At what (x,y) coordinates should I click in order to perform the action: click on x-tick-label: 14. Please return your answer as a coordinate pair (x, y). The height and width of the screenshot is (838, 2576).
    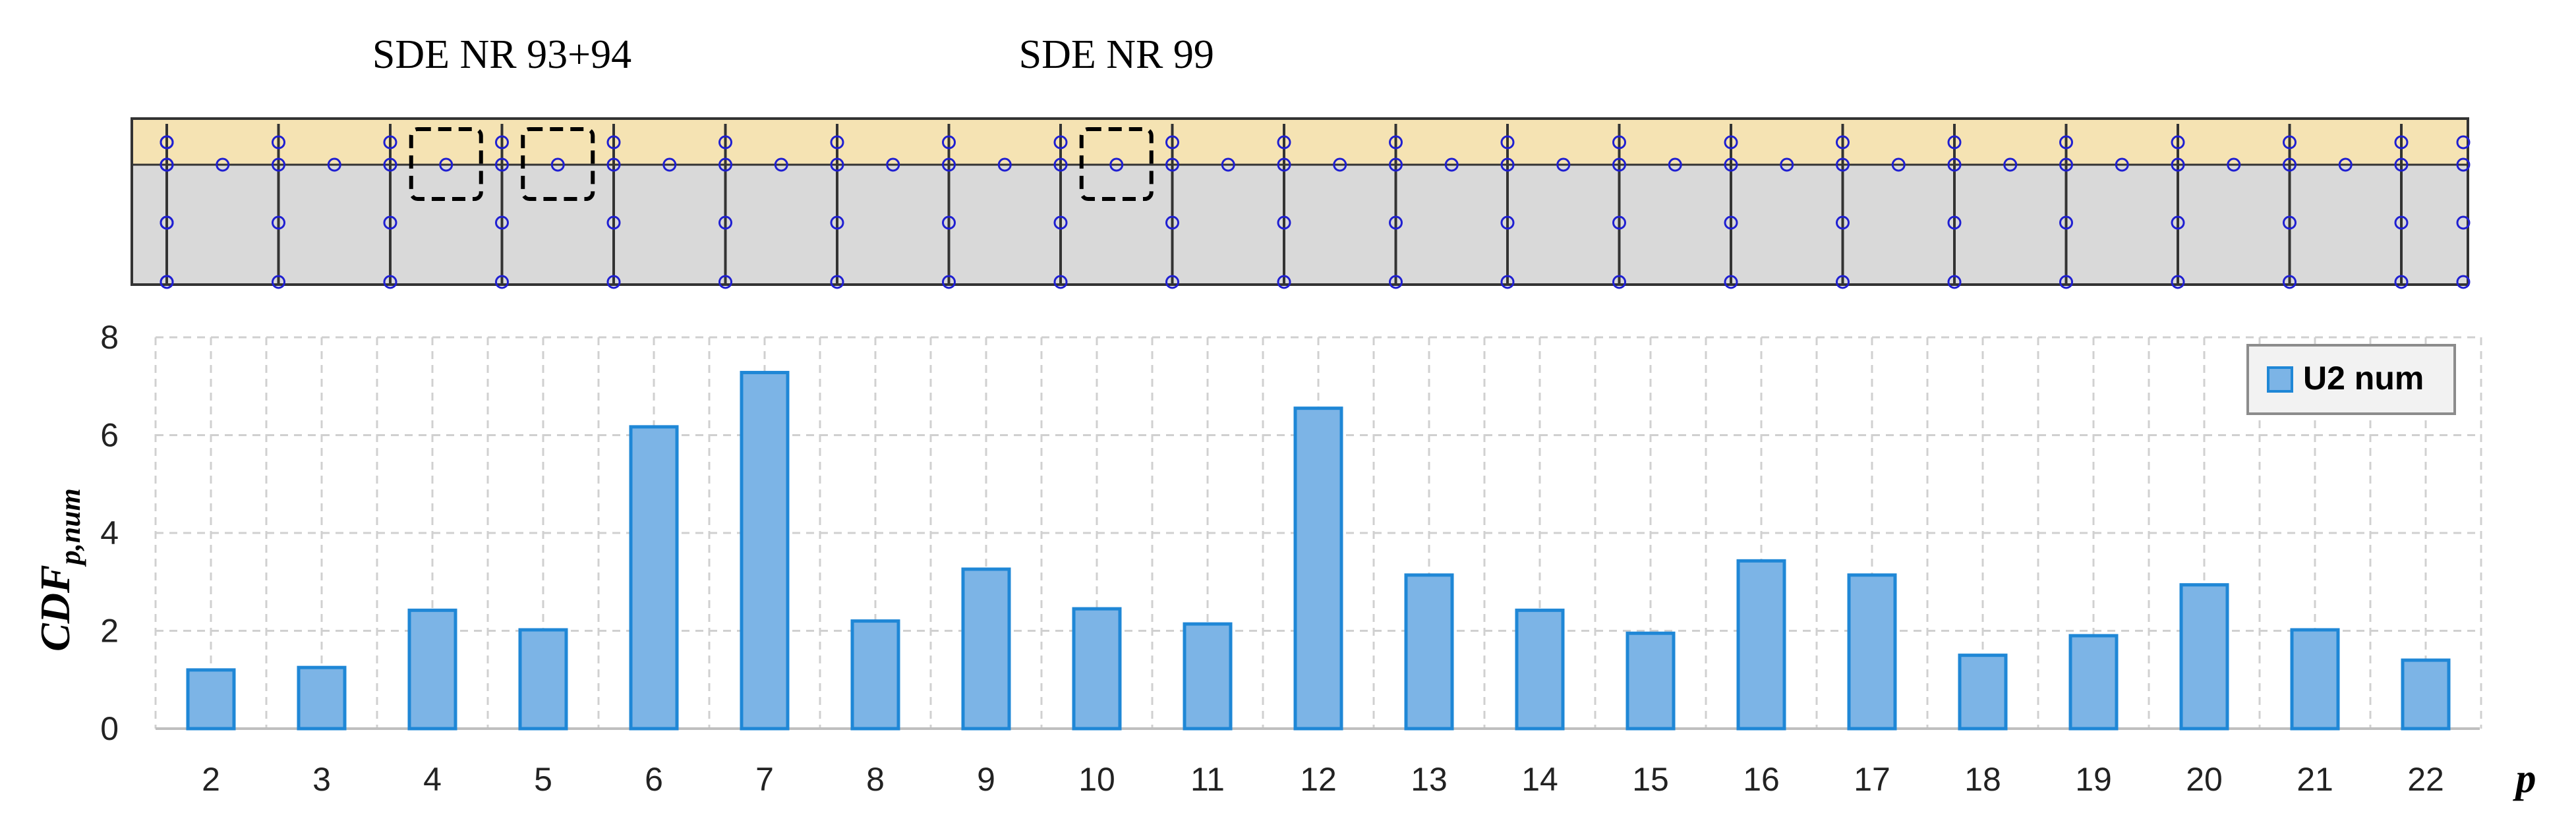
    Looking at the image, I should click on (1540, 779).